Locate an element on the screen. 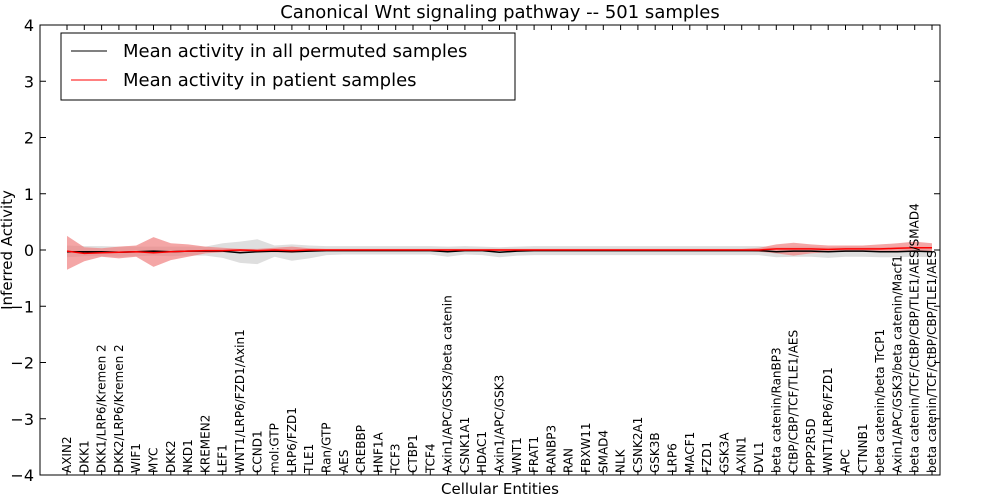 The width and height of the screenshot is (1000, 500). category-label: beta catenin/TCF/CtBP/CBP/TLE1/AES/SMAD4 is located at coordinates (915, 338).